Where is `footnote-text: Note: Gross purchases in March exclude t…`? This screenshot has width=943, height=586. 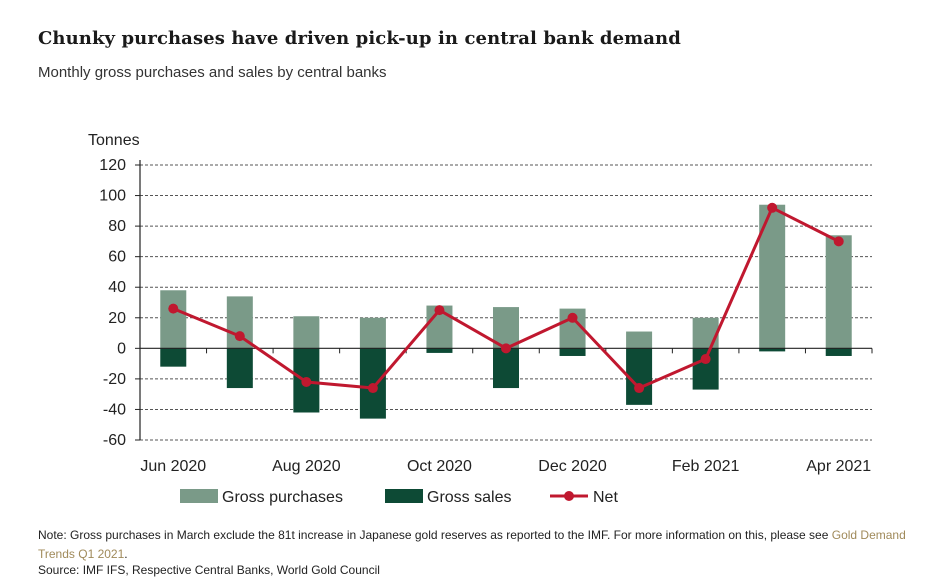
footnote-text: Note: Gross purchases in March exclude t… is located at coordinates (435, 535).